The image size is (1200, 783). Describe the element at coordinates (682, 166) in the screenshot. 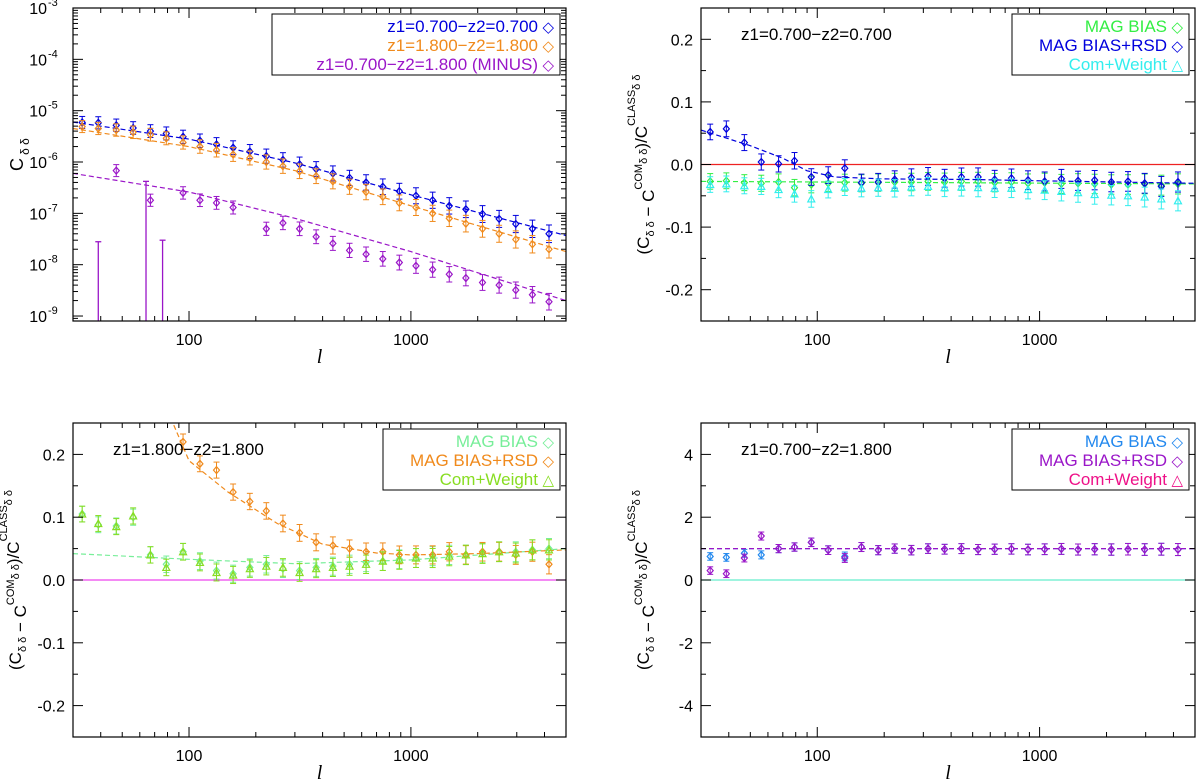

I see `y-tick-label: 0.0` at that location.